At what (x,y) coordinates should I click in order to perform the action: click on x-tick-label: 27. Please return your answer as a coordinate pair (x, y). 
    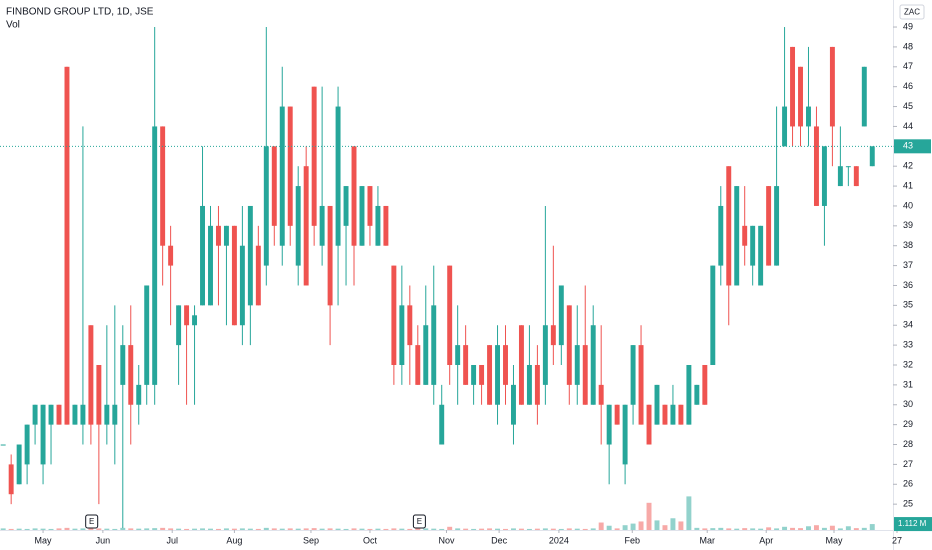
    Looking at the image, I should click on (897, 540).